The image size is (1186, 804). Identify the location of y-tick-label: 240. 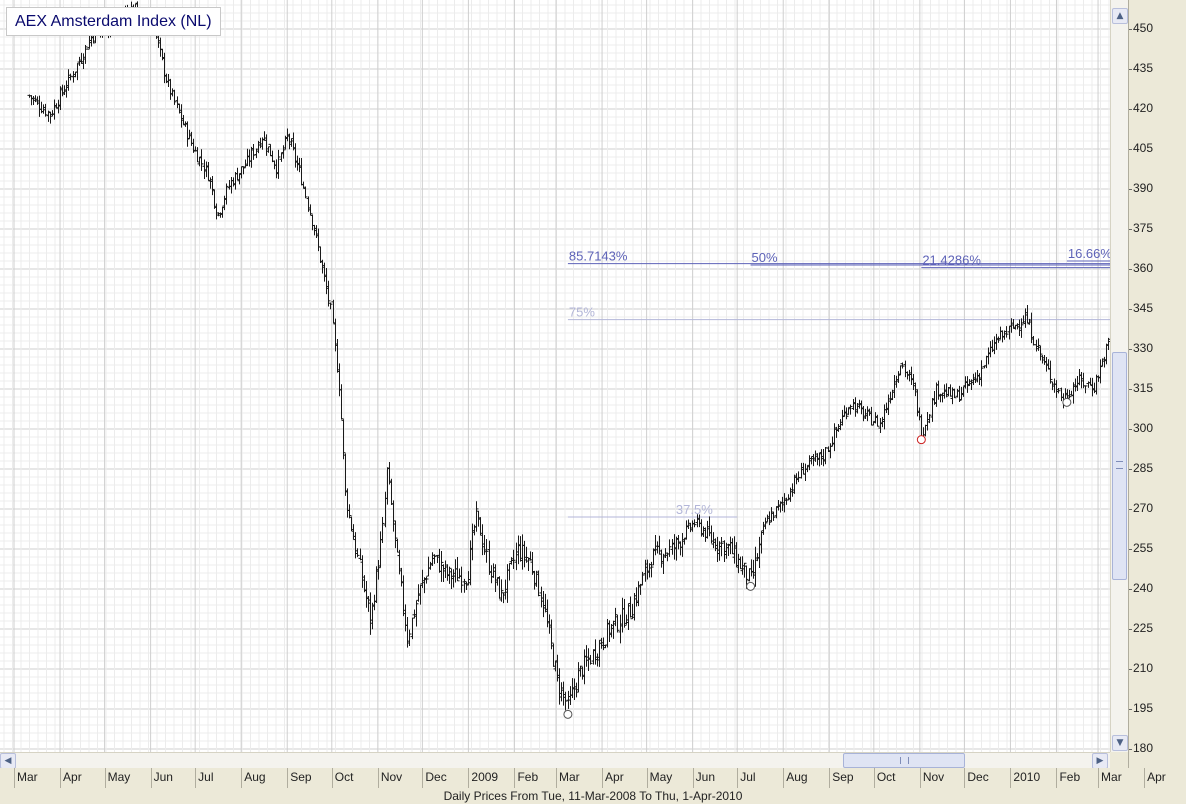
(1143, 588).